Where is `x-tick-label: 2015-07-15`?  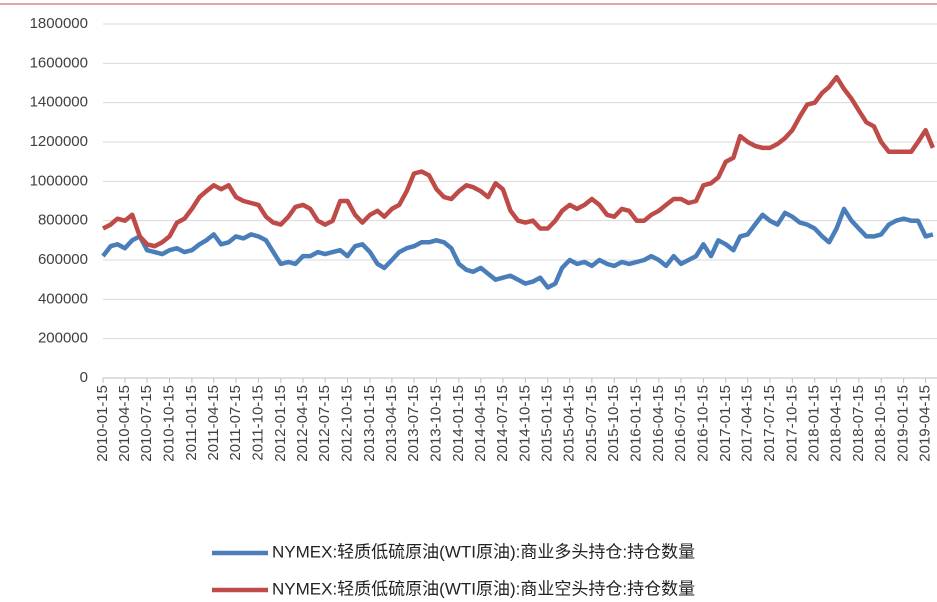 x-tick-label: 2015-07-15 is located at coordinates (591, 423).